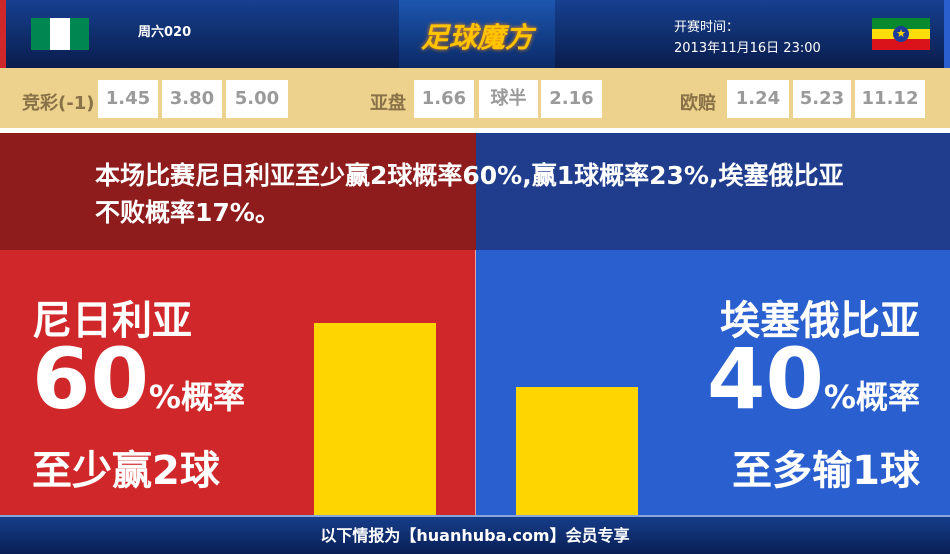  Describe the element at coordinates (112, 321) in the screenshot. I see `home-team: 尼日利亚` at that location.